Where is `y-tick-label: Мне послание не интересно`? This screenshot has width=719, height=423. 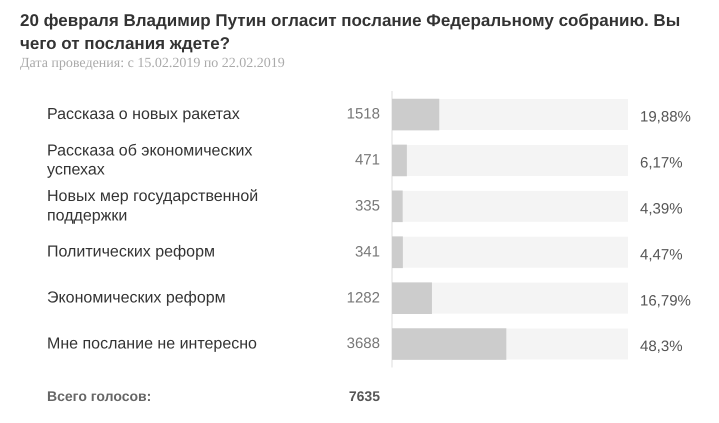
y-tick-label: Мне послание не интересно is located at coordinates (152, 343).